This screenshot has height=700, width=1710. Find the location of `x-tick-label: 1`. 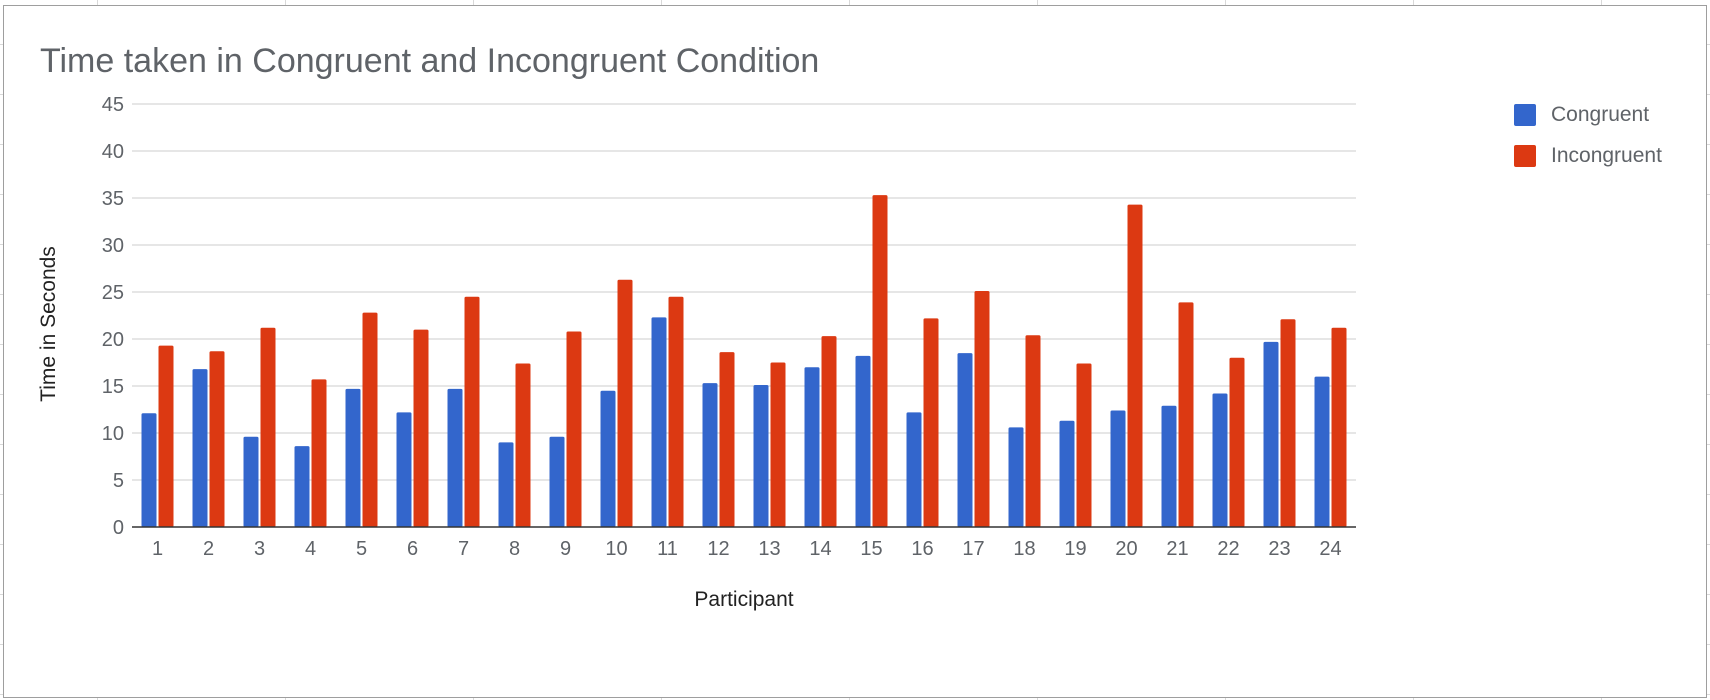

x-tick-label: 1 is located at coordinates (157, 549).